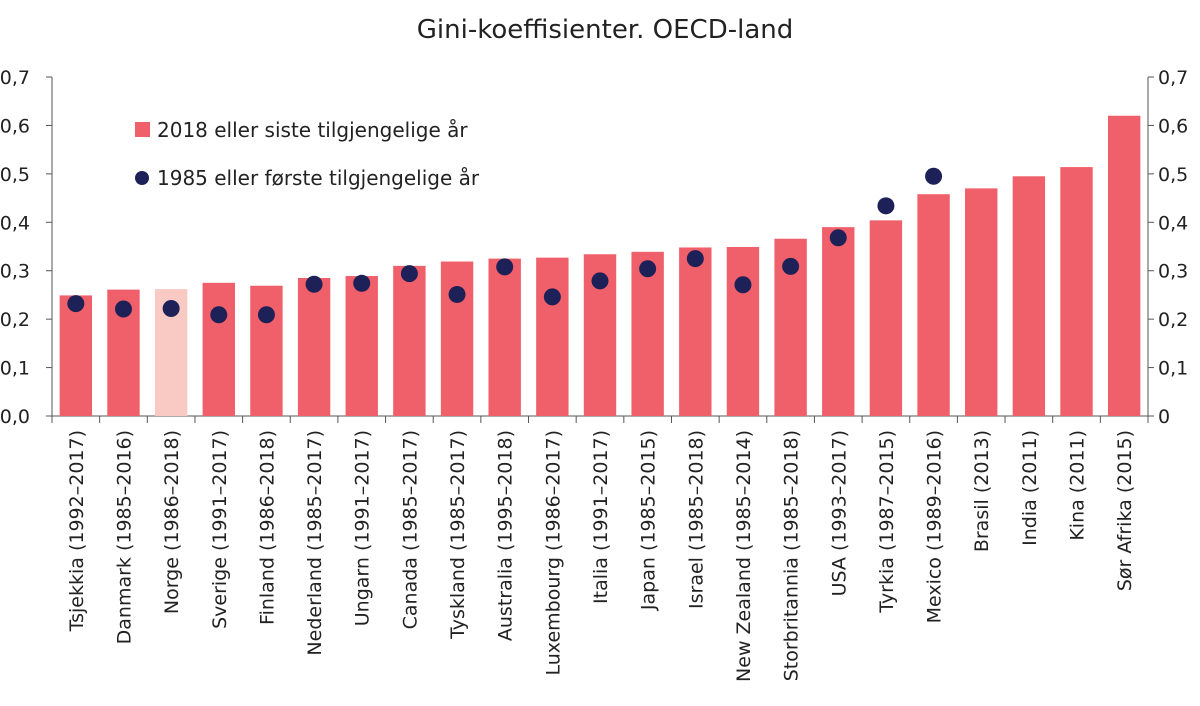  I want to click on x-tick-label: USA (1993–2017), so click(839, 513).